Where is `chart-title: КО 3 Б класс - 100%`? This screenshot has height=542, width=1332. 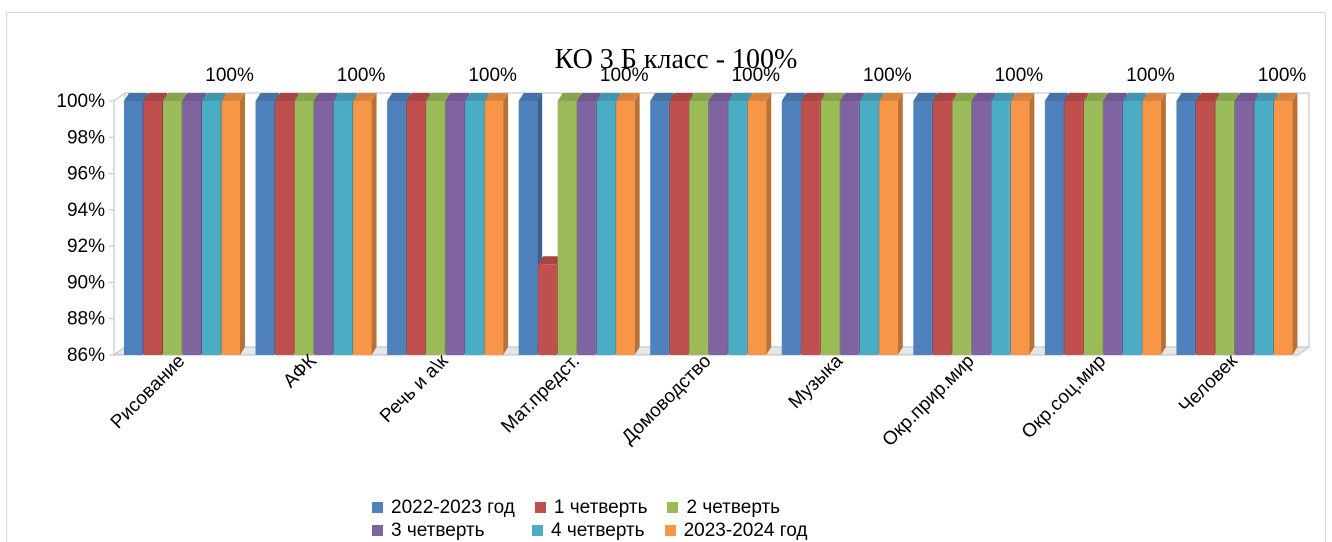
chart-title: КО 3 Б класс - 100% is located at coordinates (676, 59).